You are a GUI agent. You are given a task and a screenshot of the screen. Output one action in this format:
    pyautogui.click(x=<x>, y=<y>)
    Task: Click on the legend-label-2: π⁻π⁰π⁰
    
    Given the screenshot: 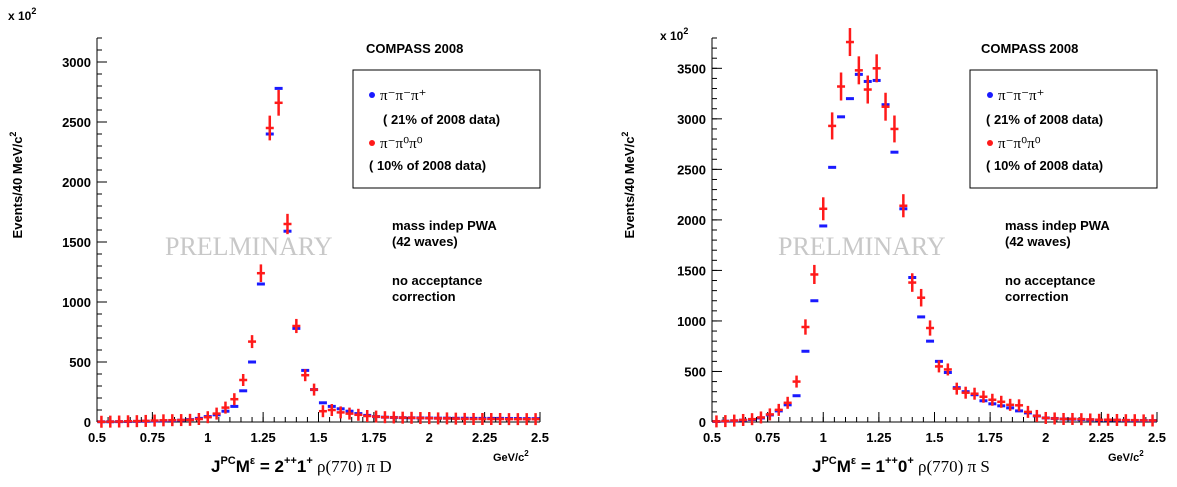 What is the action you would take?
    pyautogui.click(x=401, y=144)
    